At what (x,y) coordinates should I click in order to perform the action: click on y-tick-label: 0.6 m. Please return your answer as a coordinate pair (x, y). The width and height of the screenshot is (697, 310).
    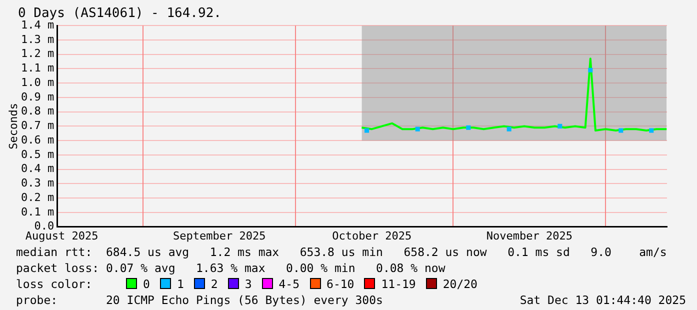
    Looking at the image, I should click on (37, 139).